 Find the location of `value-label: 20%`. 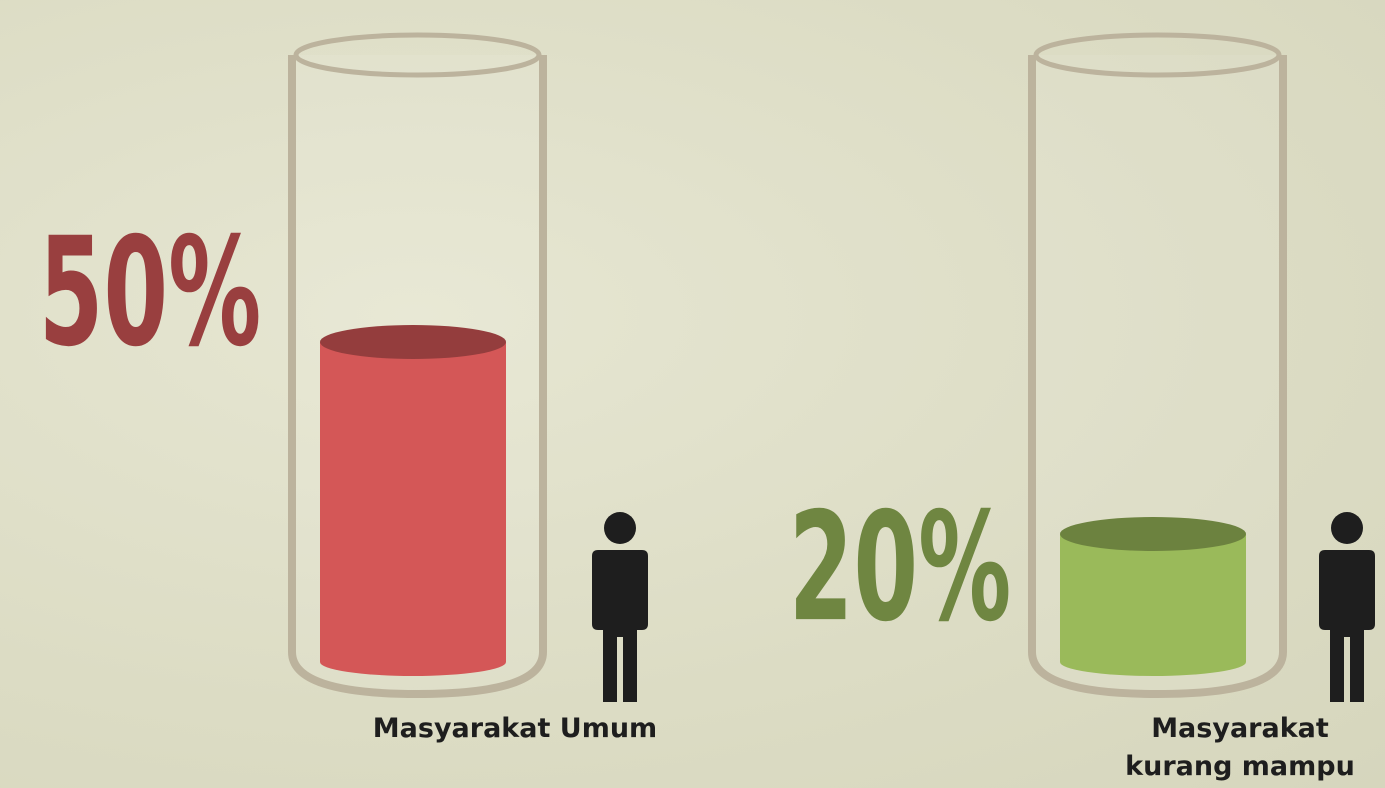

value-label: 20% is located at coordinates (900, 568).